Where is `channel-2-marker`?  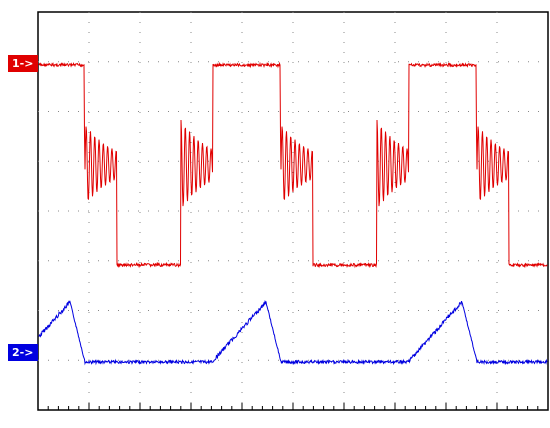
channel-2-marker is located at coordinates (23, 352).